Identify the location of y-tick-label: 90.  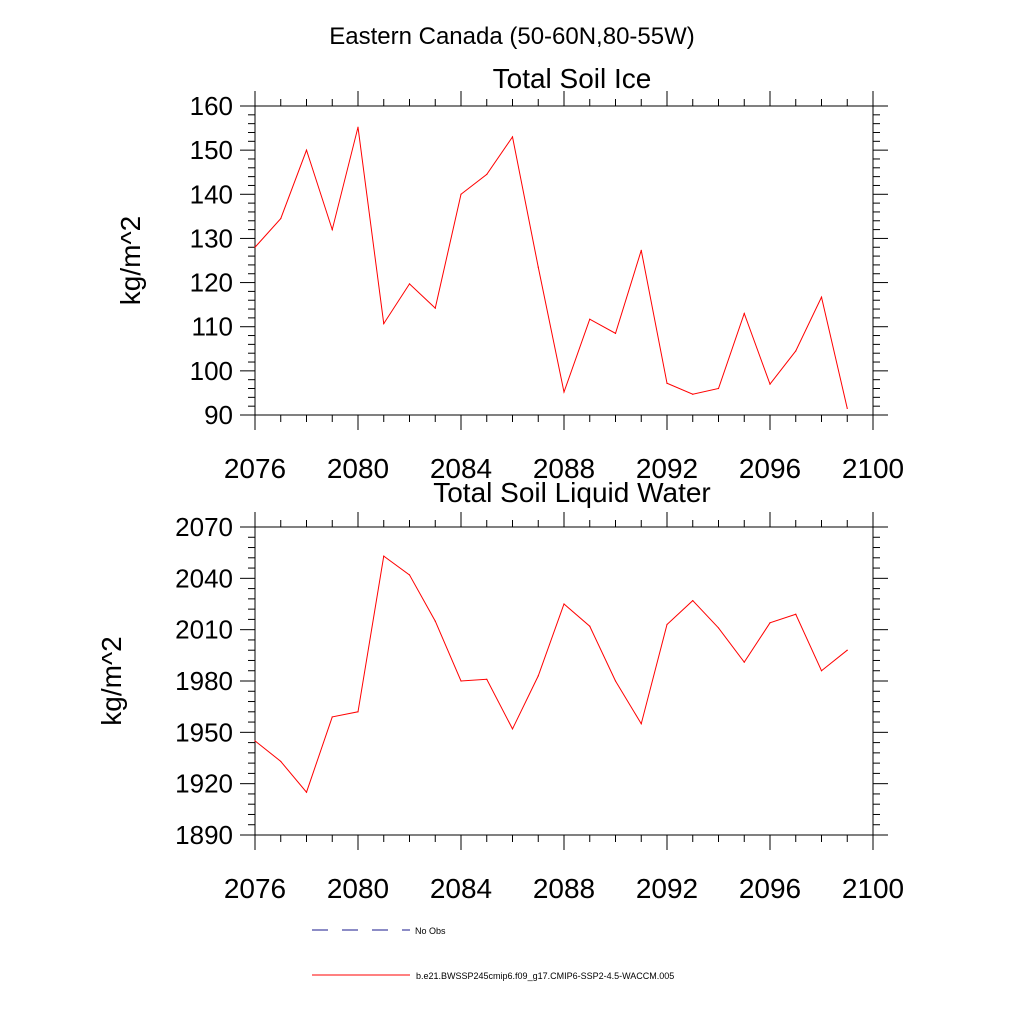
(218, 415).